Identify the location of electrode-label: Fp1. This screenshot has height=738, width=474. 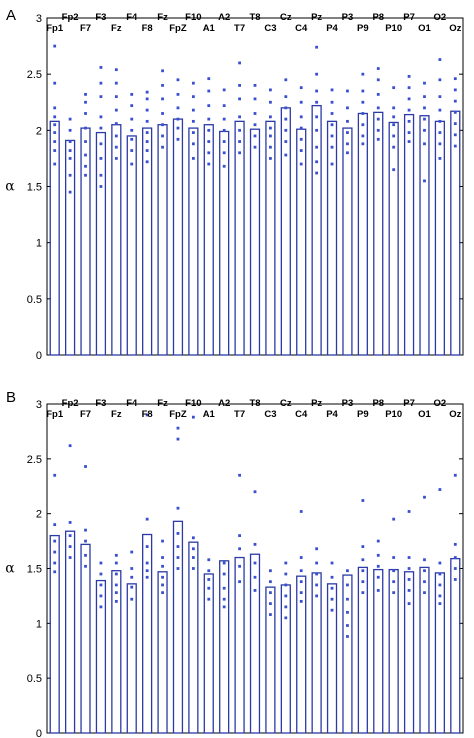
(55, 414).